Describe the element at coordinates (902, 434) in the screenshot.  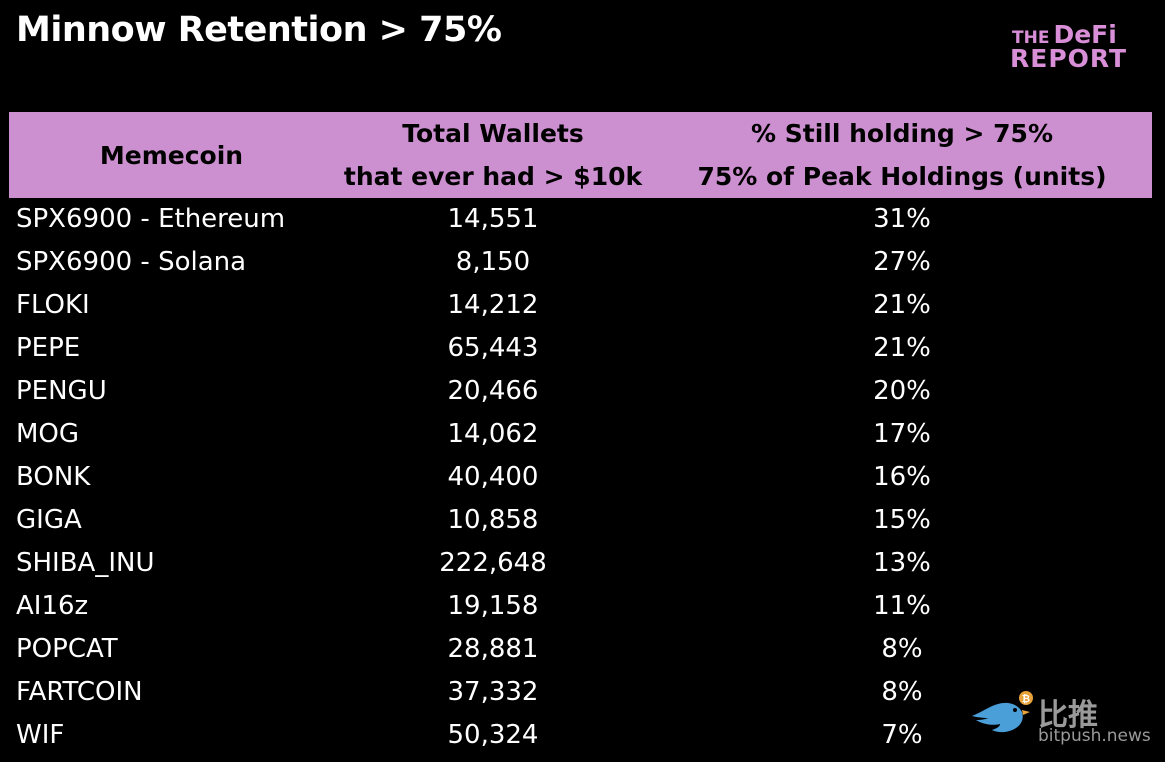
I see `pct-holding-cell: 17%` at that location.